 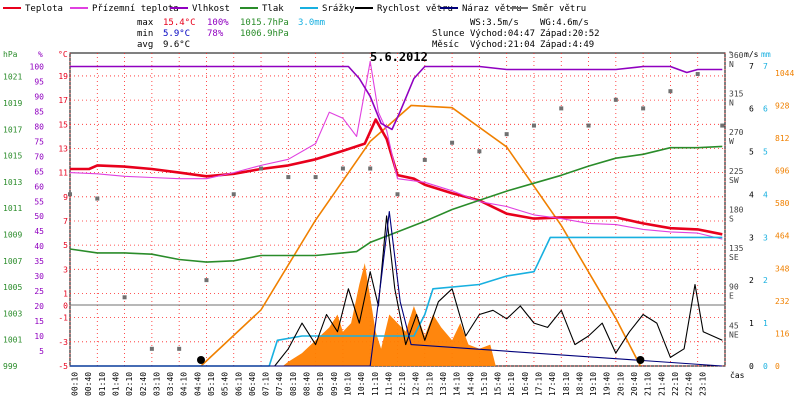 I want to click on tick-ms-2: 2, so click(x=751, y=280).